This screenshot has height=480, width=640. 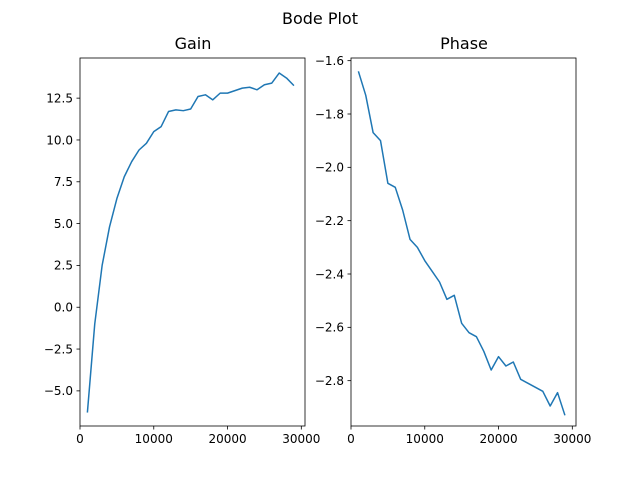 What do you see at coordinates (329, 221) in the screenshot?
I see `phase-y-tick-label: −2.2` at bounding box center [329, 221].